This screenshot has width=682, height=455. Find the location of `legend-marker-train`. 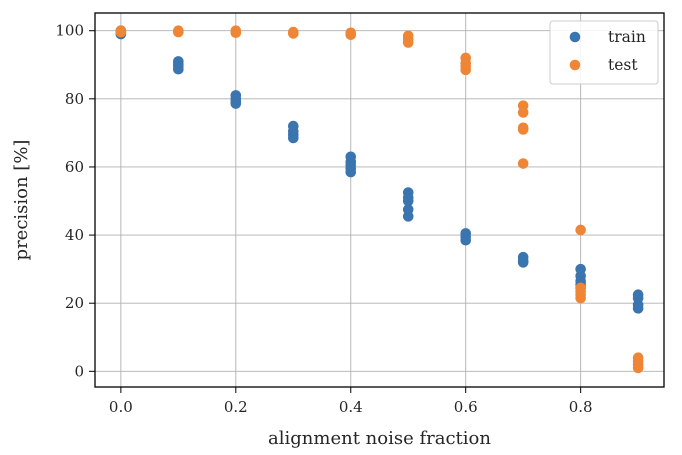

legend-marker-train is located at coordinates (575, 37).